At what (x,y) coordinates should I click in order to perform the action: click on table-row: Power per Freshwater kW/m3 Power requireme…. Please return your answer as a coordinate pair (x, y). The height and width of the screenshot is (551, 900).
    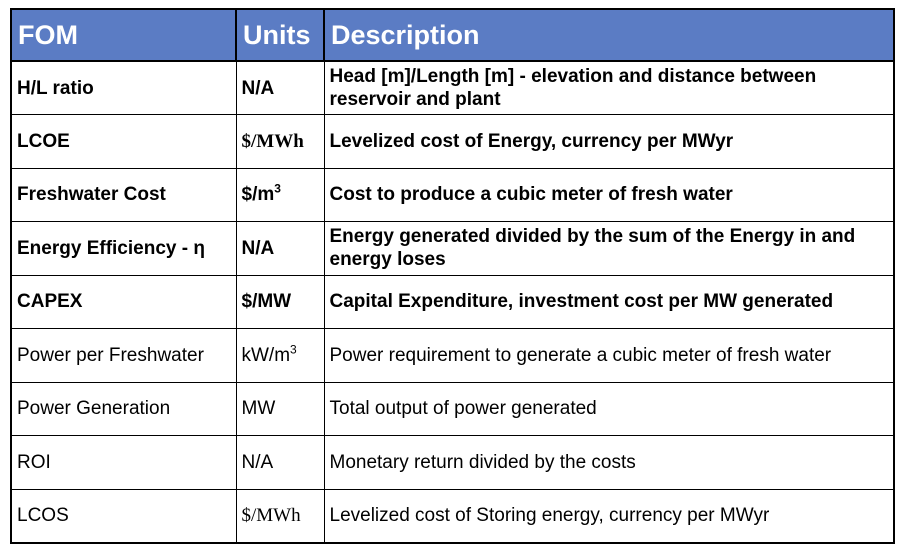
    Looking at the image, I should click on (452, 355).